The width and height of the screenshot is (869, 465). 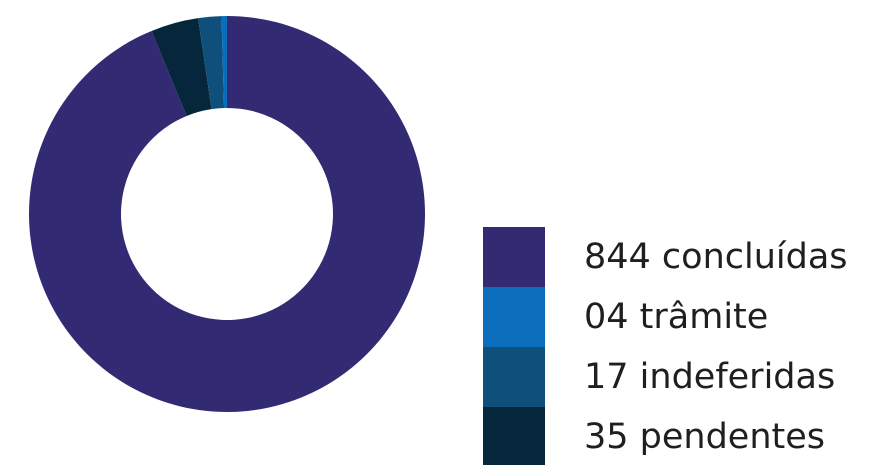 I want to click on legend-label: 04 trâmite, so click(x=676, y=317).